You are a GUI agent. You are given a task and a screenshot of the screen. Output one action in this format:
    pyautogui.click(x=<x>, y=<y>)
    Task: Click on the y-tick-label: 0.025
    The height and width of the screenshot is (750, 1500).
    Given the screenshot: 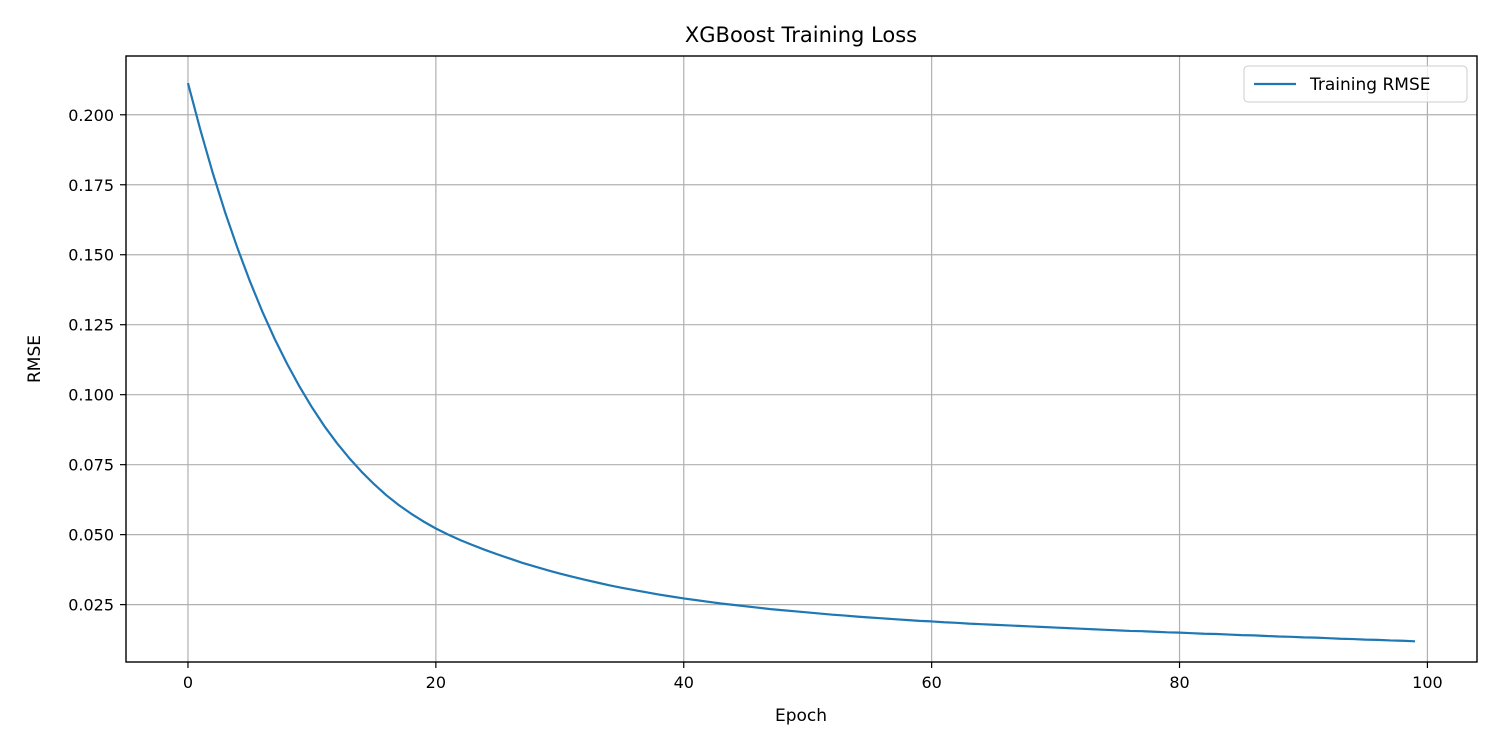 What is the action you would take?
    pyautogui.click(x=91, y=605)
    